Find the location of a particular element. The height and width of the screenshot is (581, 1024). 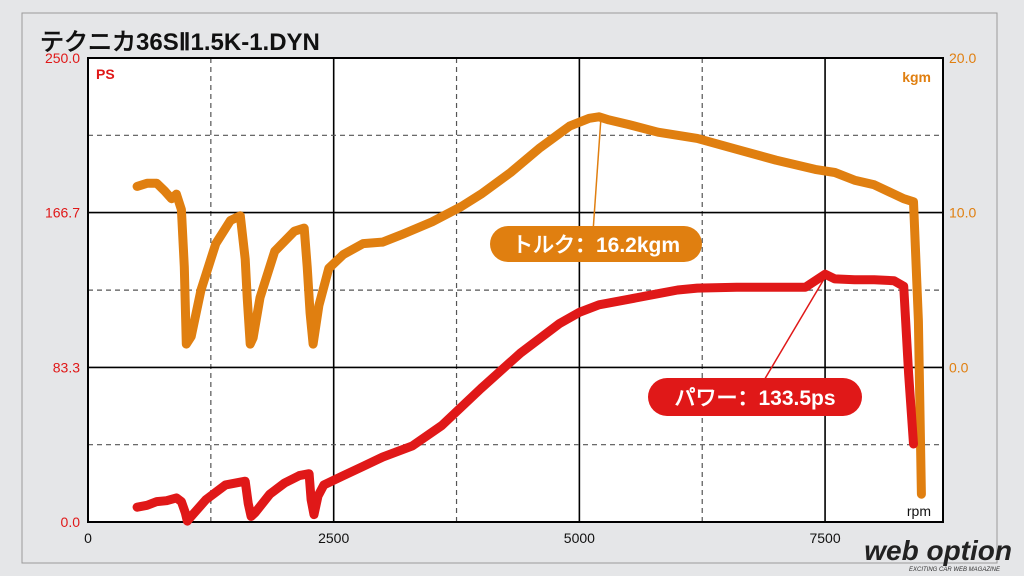

power-callout-text: パワー：133.5ps is located at coordinates (754, 398).